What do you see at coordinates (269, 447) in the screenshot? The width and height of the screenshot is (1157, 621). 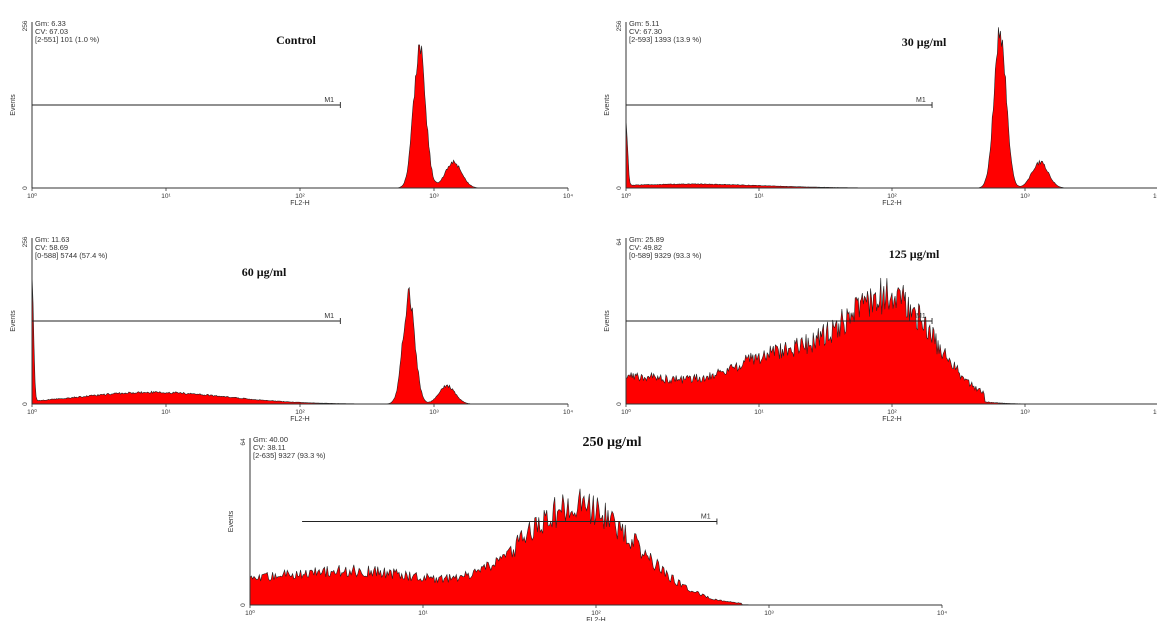 I see `stats-cv: CV: 38.11` at bounding box center [269, 447].